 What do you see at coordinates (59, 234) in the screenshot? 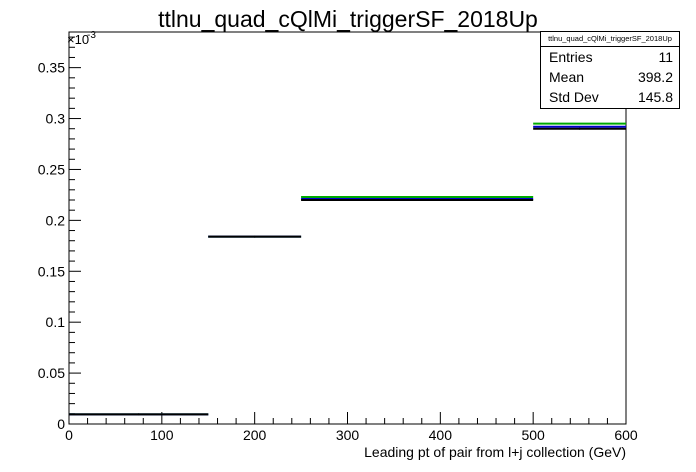
I see `y-axis: 0 0.05 0.1 0.15 0.2 0.25 0.3 0.35` at bounding box center [59, 234].